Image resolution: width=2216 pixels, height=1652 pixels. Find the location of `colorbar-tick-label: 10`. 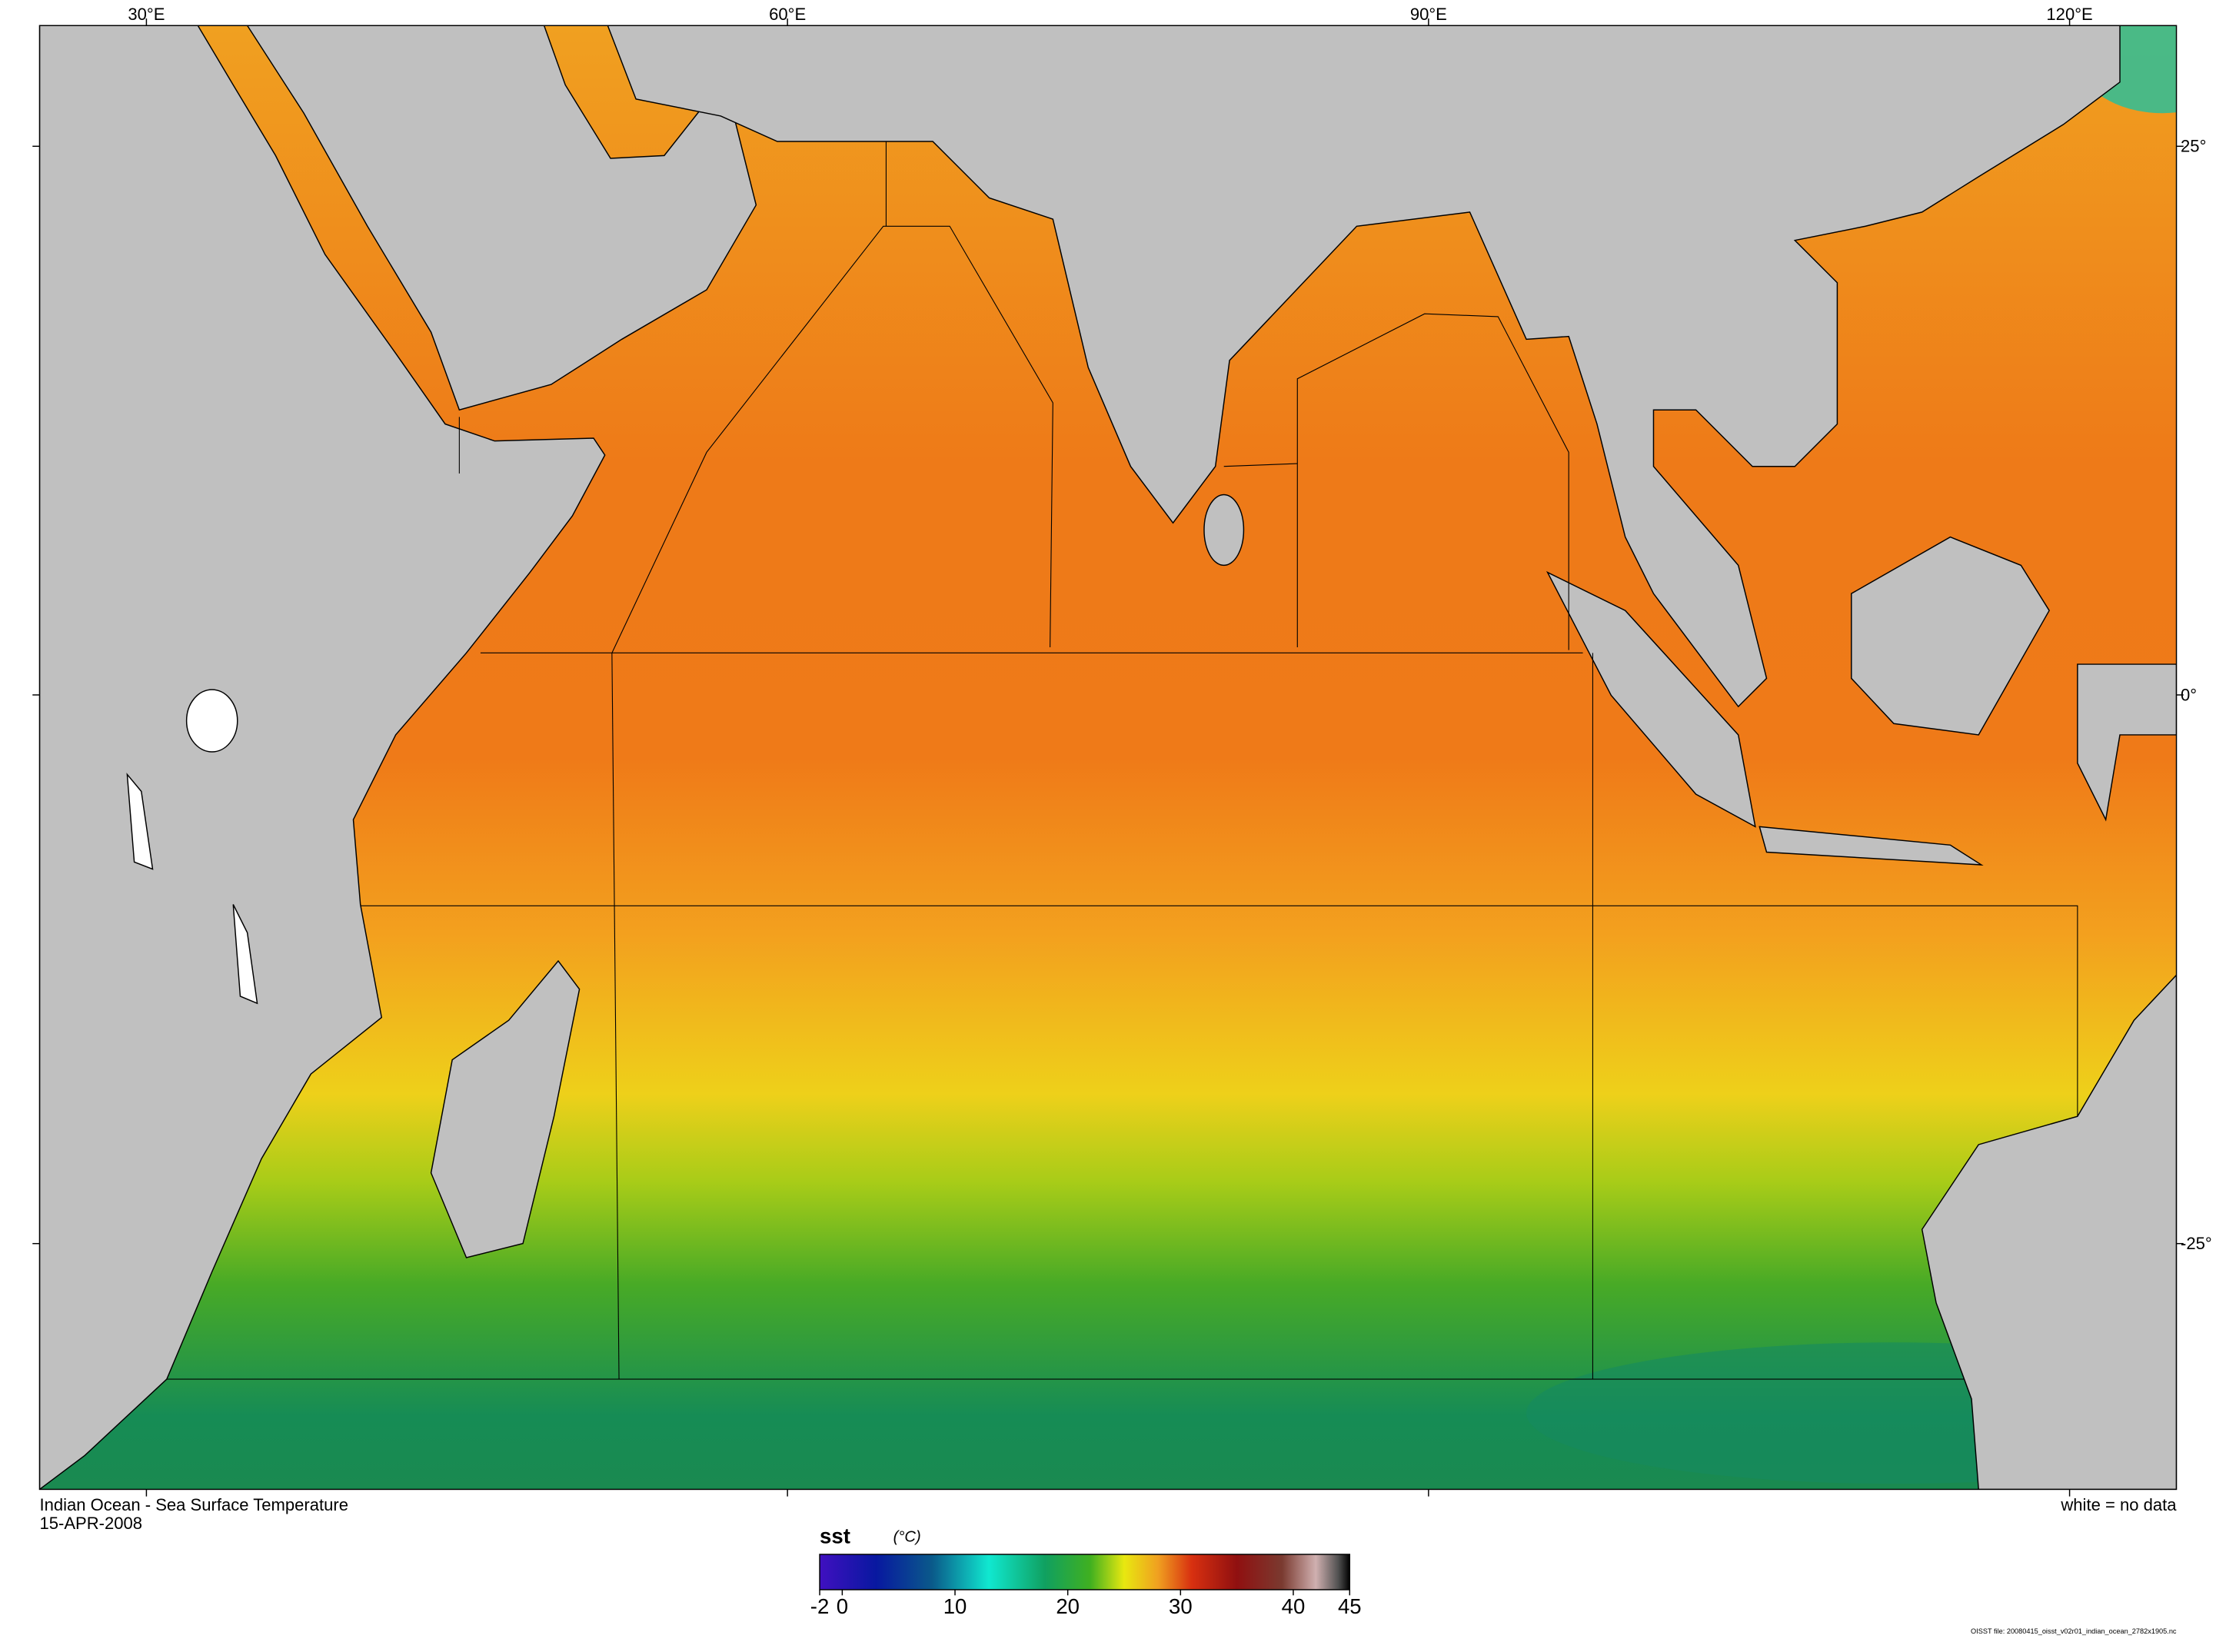

colorbar-tick-label: 10 is located at coordinates (955, 1606).